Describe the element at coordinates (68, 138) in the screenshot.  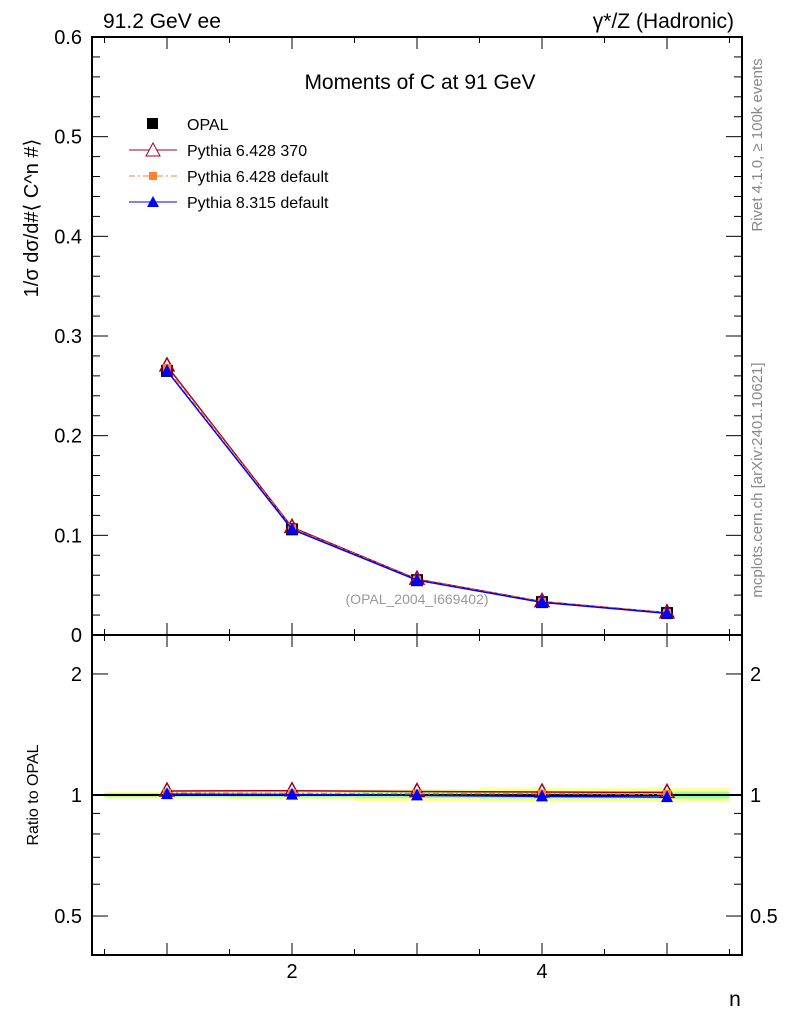
I see `y-tick-label: 0.5` at that location.